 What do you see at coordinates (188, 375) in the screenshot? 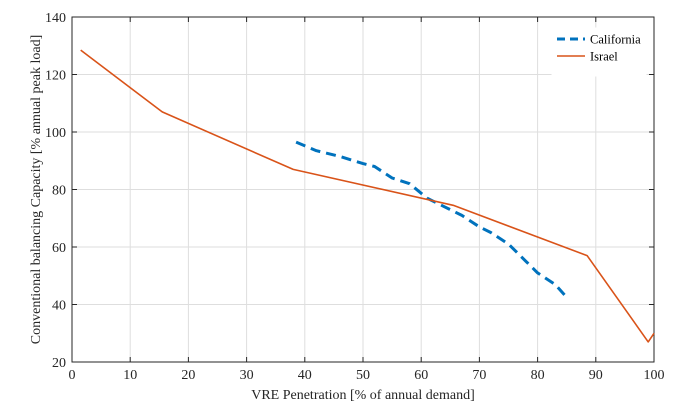
I see `x-tick-label: 20` at bounding box center [188, 375].